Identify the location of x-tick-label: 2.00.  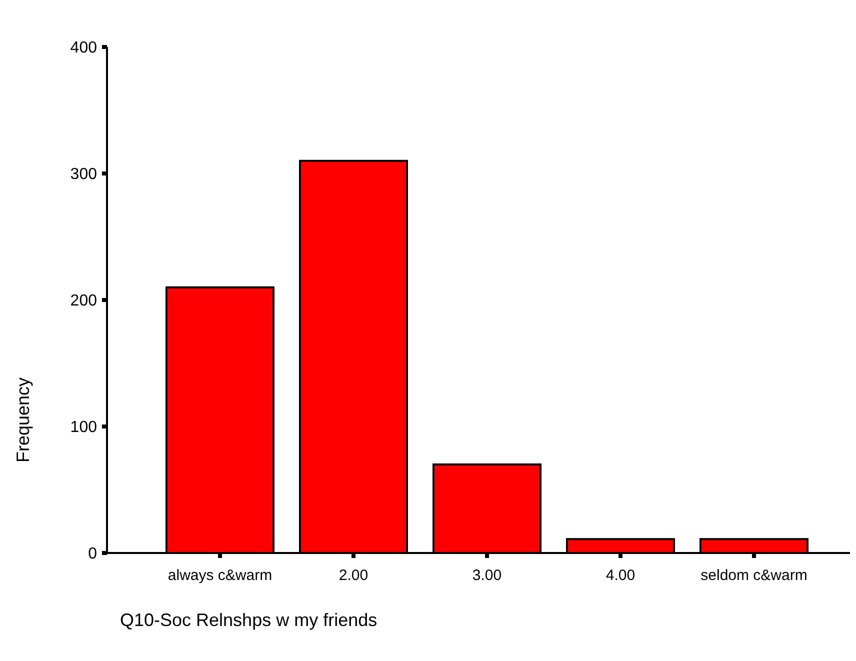
(353, 575).